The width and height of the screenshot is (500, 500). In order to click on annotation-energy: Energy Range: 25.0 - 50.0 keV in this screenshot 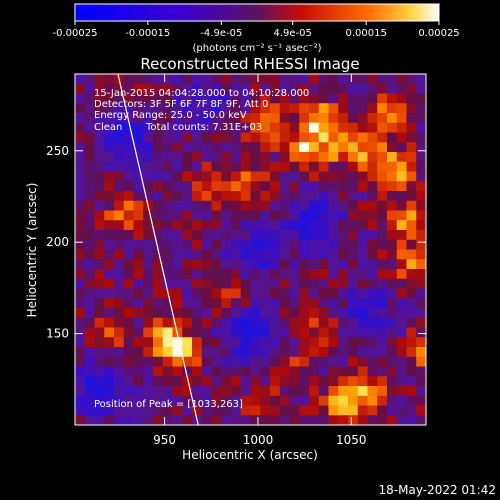, I will do `click(170, 115)`.